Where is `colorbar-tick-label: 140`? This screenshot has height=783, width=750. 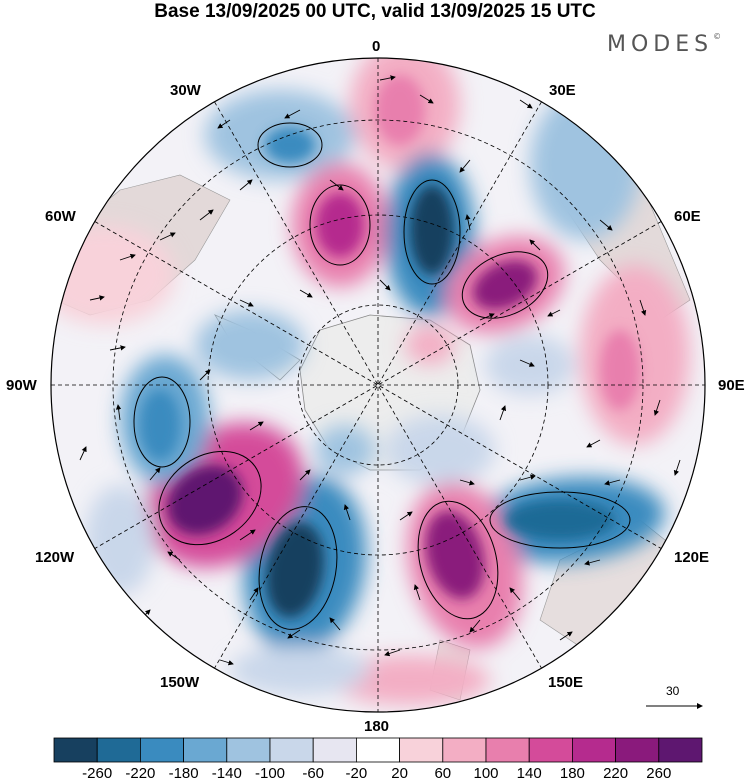 colorbar-tick-label: 140 is located at coordinates (529, 773).